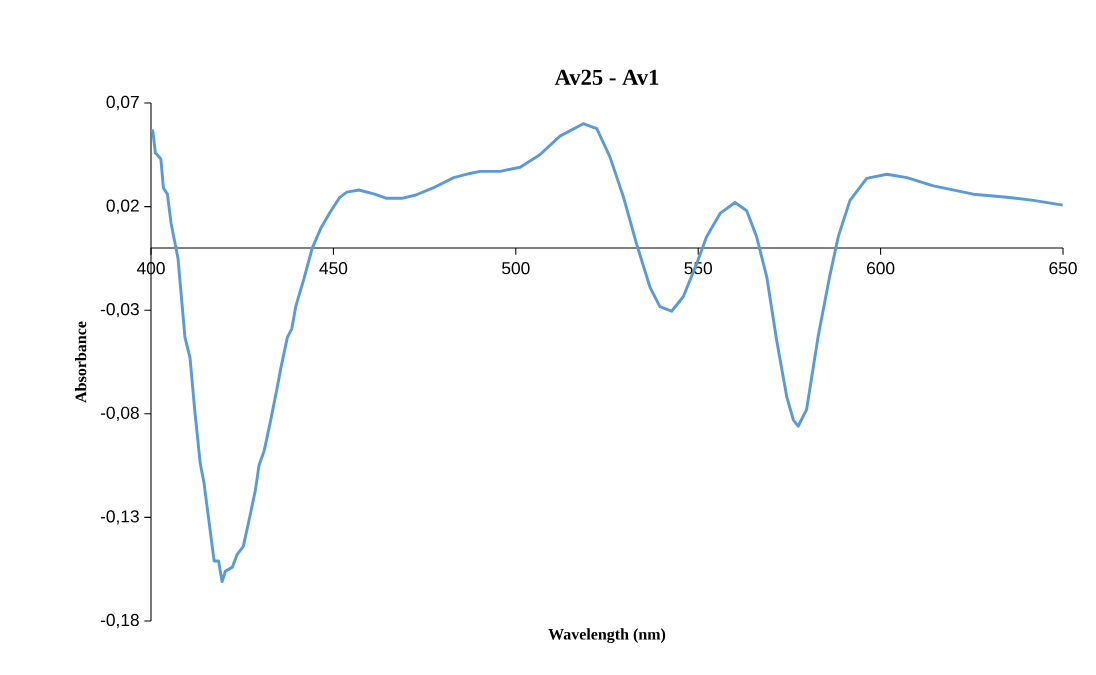 The image size is (1096, 675). What do you see at coordinates (119, 517) in the screenshot?
I see `y-tick-label: -0,13` at bounding box center [119, 517].